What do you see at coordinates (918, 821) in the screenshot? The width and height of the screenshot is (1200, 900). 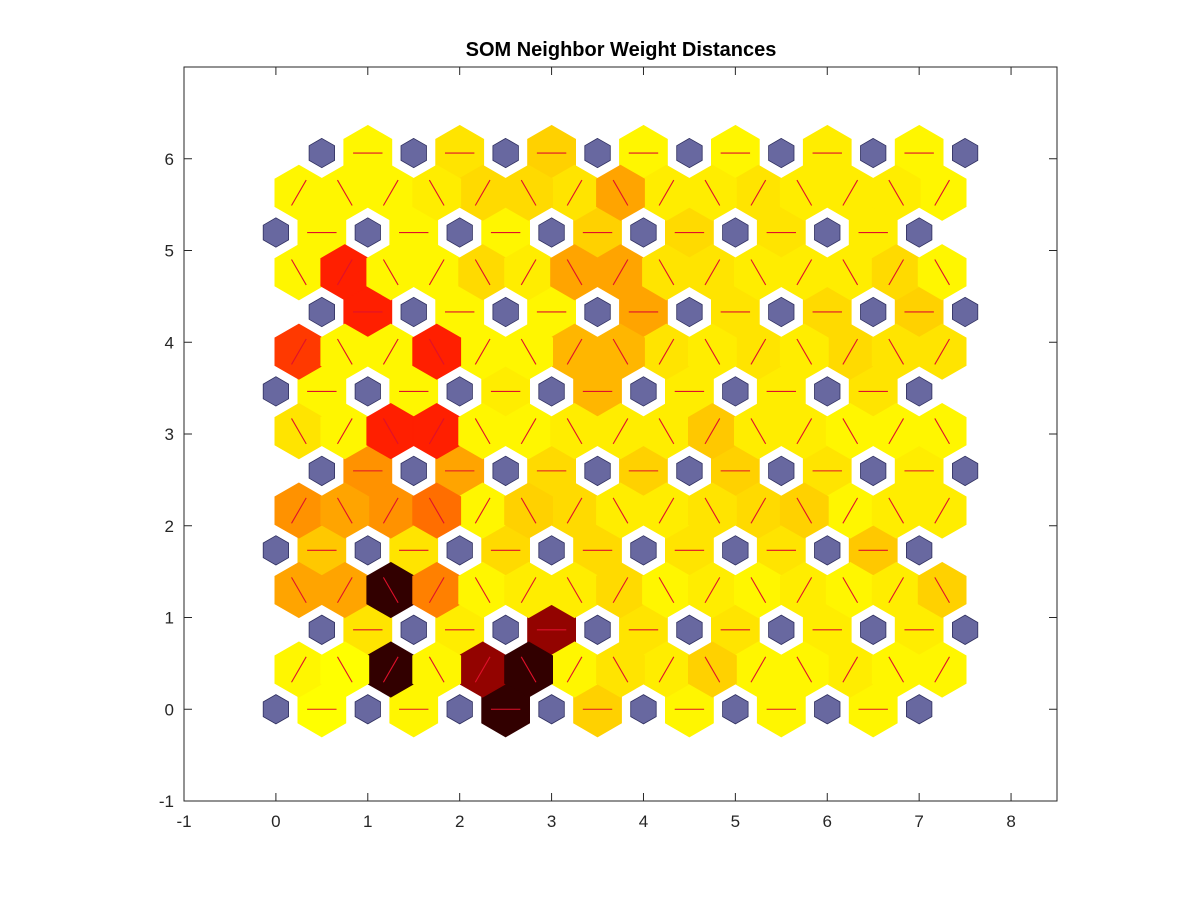 I see `x-tick-label: 7` at bounding box center [918, 821].